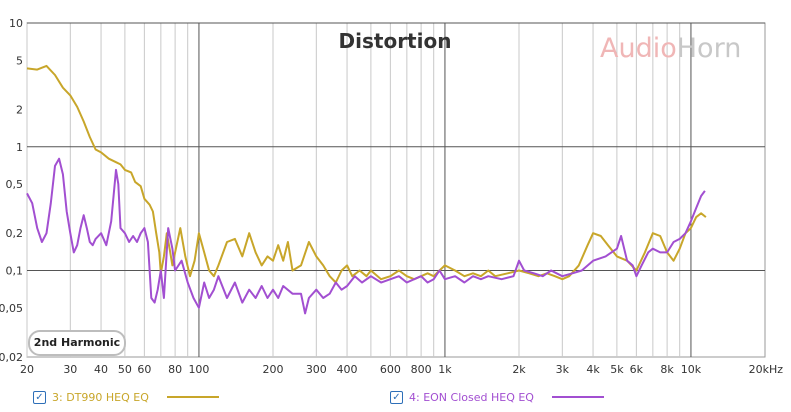 The width and height of the screenshot is (791, 412). What do you see at coordinates (11, 357) in the screenshot?
I see `y-tick-label: 0,02` at bounding box center [11, 357].